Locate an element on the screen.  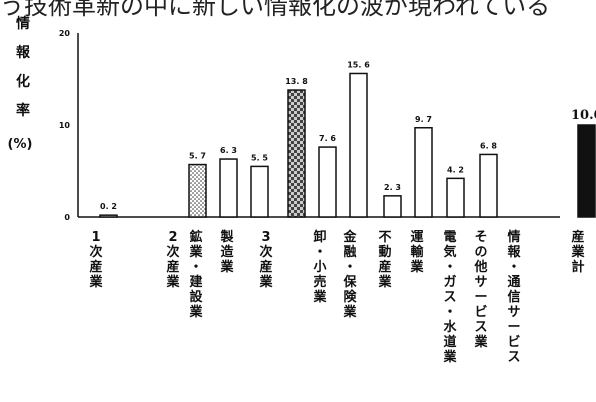
page-top-text: う技術革新の中に新しい情報化の波が現われている is located at coordinates (275, 10).